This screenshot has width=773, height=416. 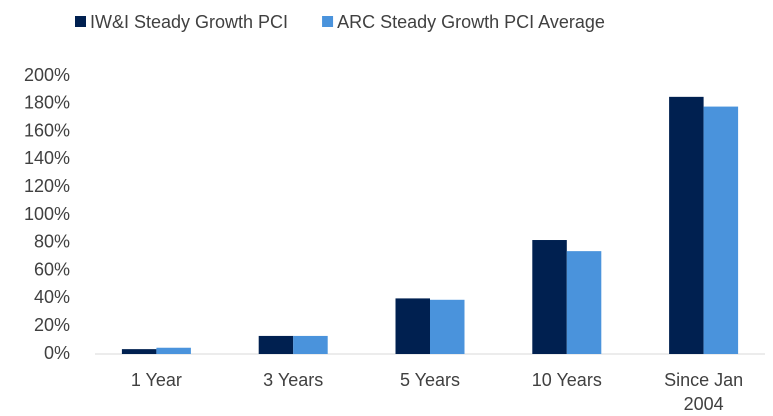 What do you see at coordinates (156, 380) in the screenshot?
I see `x-tick-label: 1 Year` at bounding box center [156, 380].